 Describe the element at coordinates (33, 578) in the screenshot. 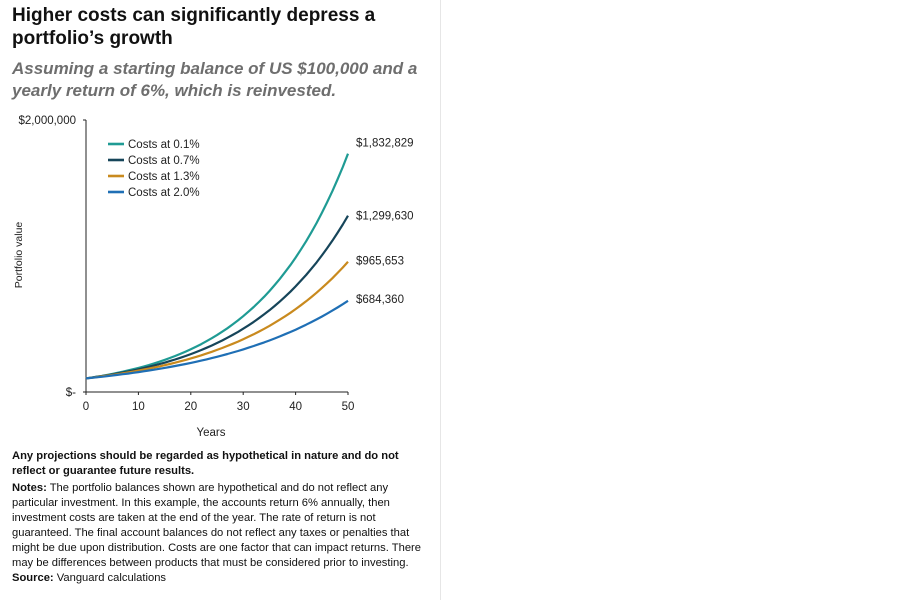

I see `source-label: Source:` at that location.